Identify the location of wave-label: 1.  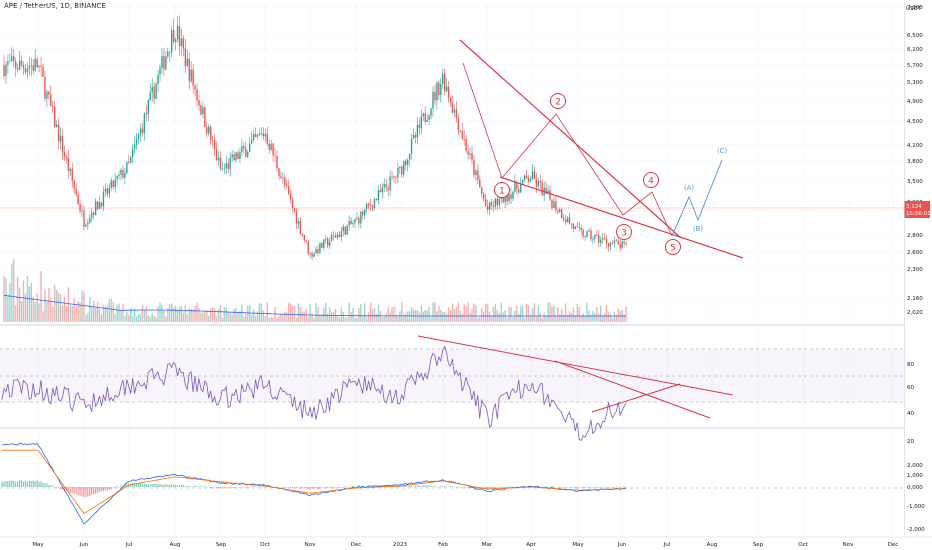
(502, 192).